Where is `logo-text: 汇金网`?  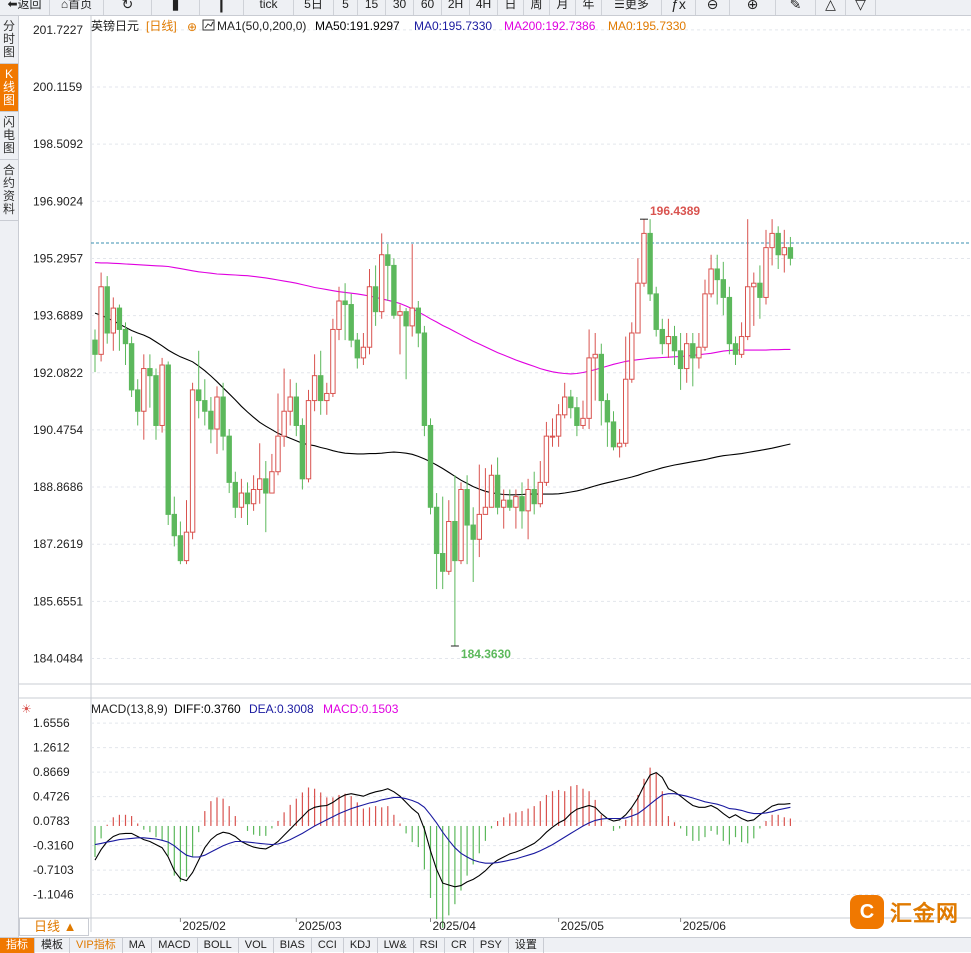 logo-text: 汇金网 is located at coordinates (925, 913).